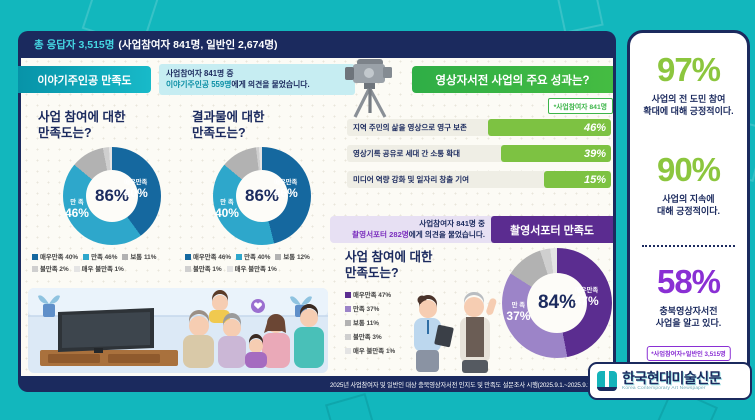 The height and width of the screenshot is (420, 755). I want to click on supporter-note: 사업참여자 841명 중 촬영서포터 282명에게 의견을 물었습니다., so click(418, 229).